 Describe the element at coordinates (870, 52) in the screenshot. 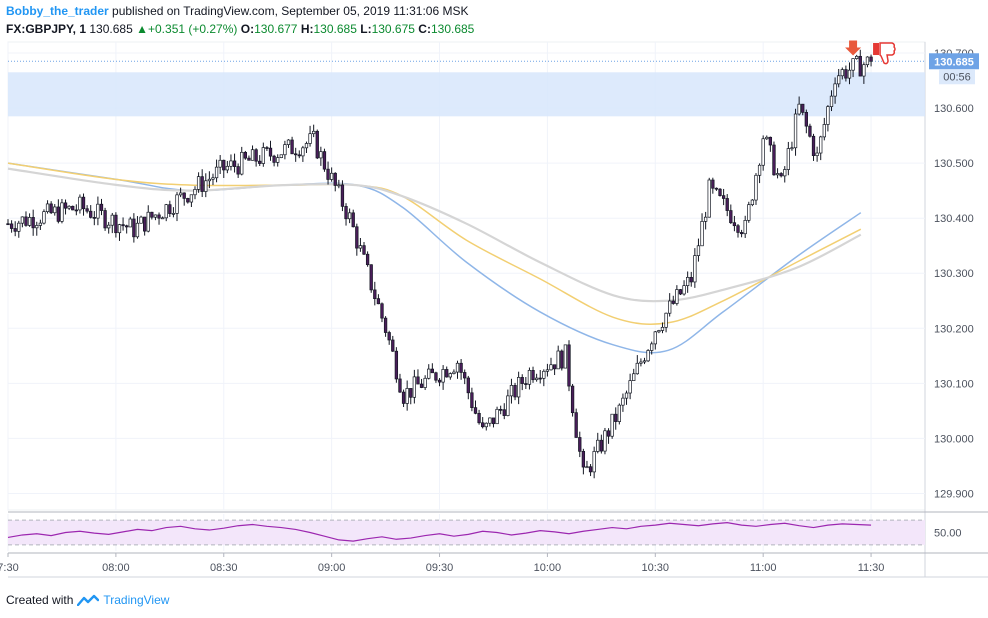

I see `markers` at that location.